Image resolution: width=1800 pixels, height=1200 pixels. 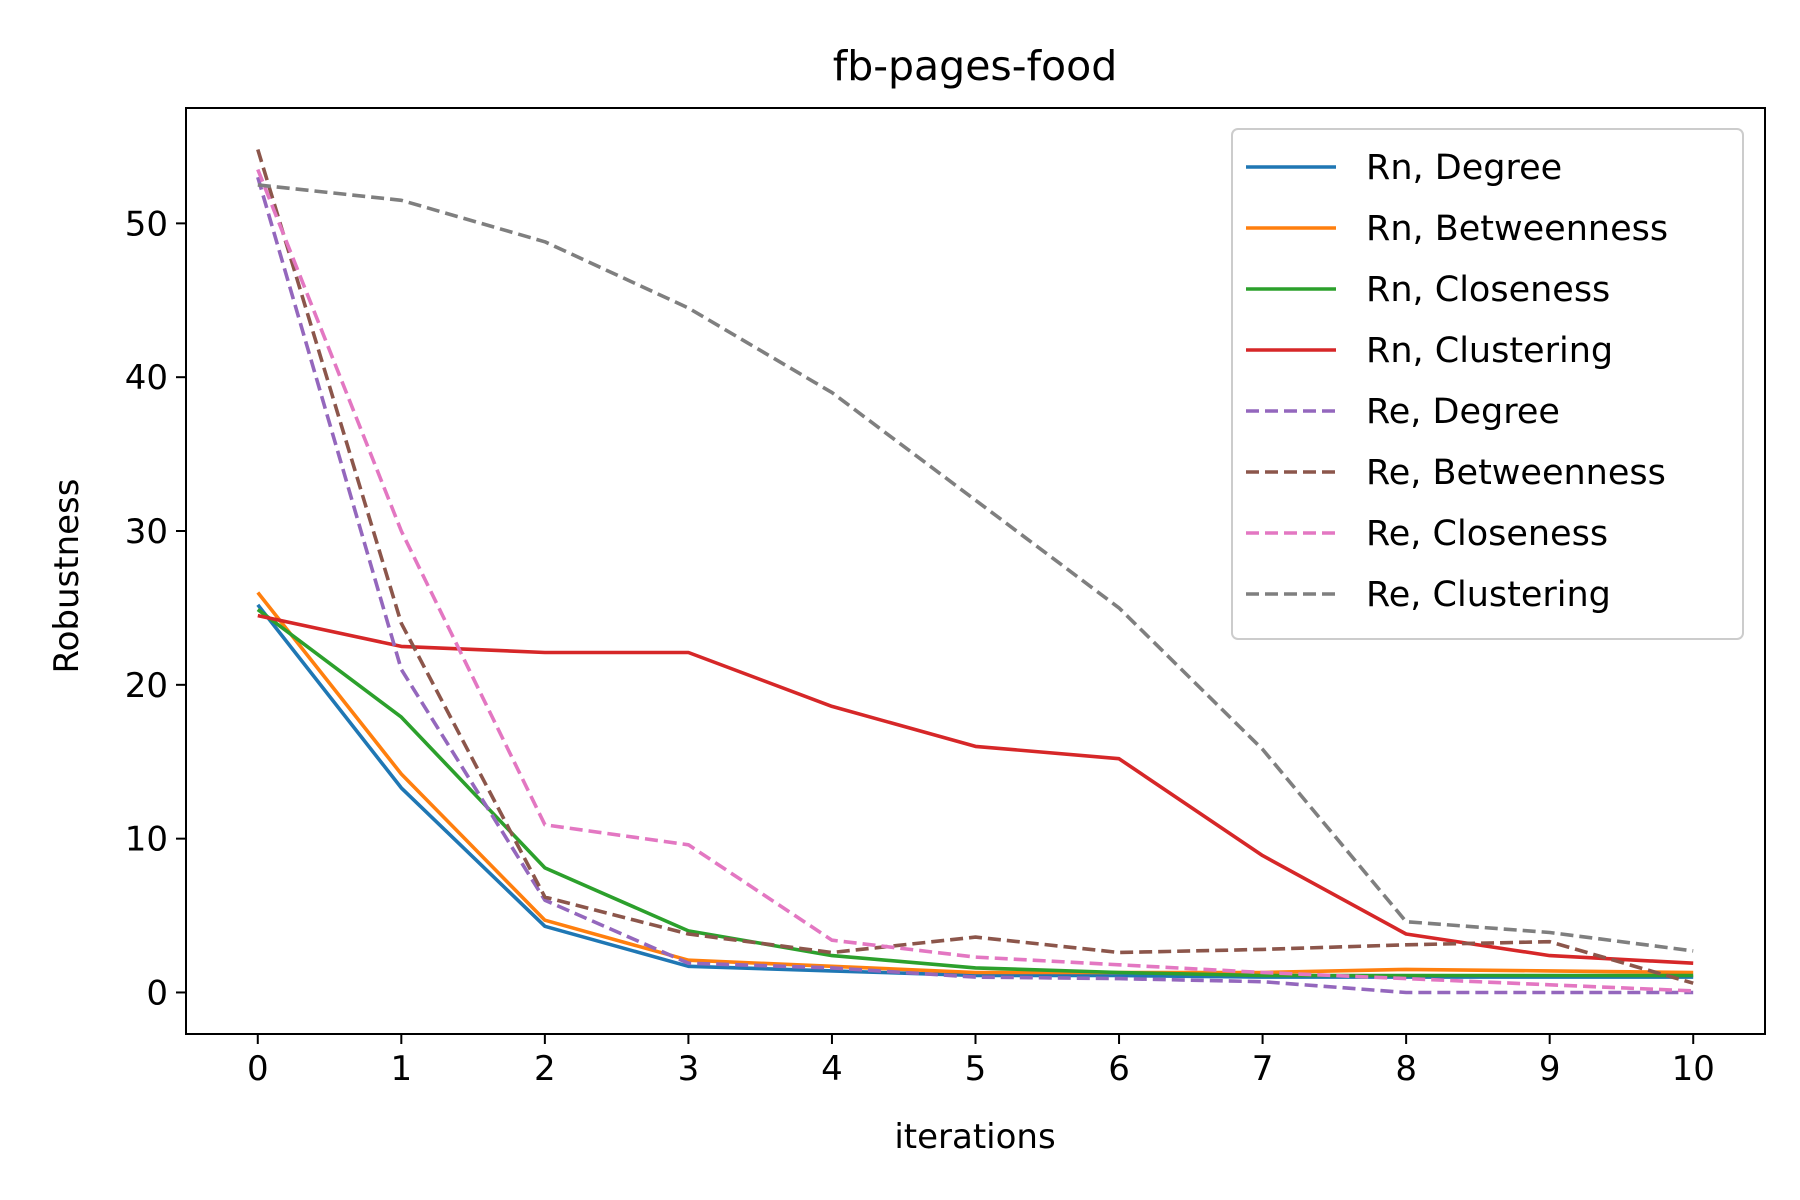 What do you see at coordinates (832, 1069) in the screenshot?
I see `x-tick-label: 4` at bounding box center [832, 1069].